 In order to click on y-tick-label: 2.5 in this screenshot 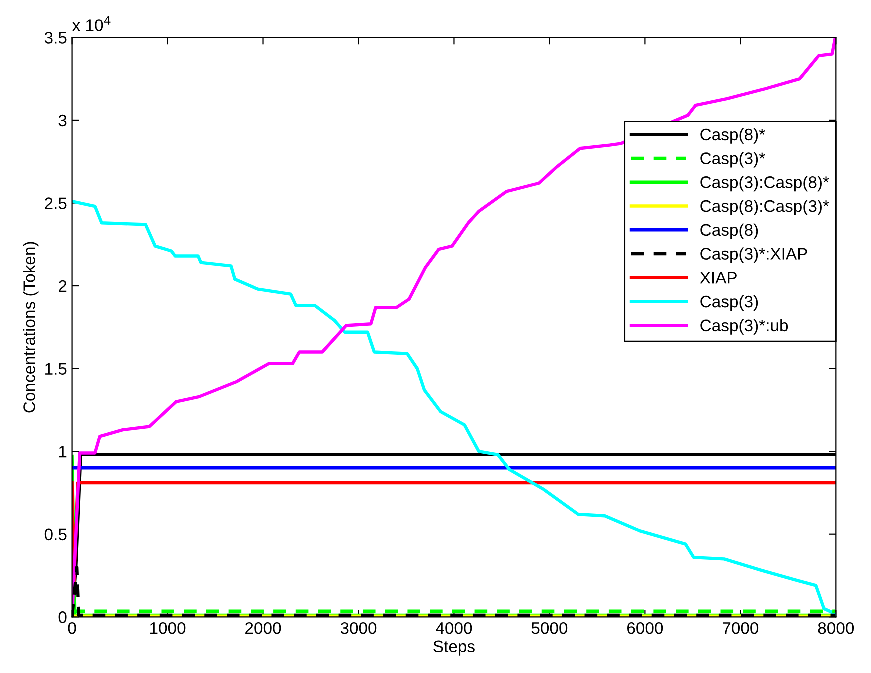, I will do `click(56, 204)`.